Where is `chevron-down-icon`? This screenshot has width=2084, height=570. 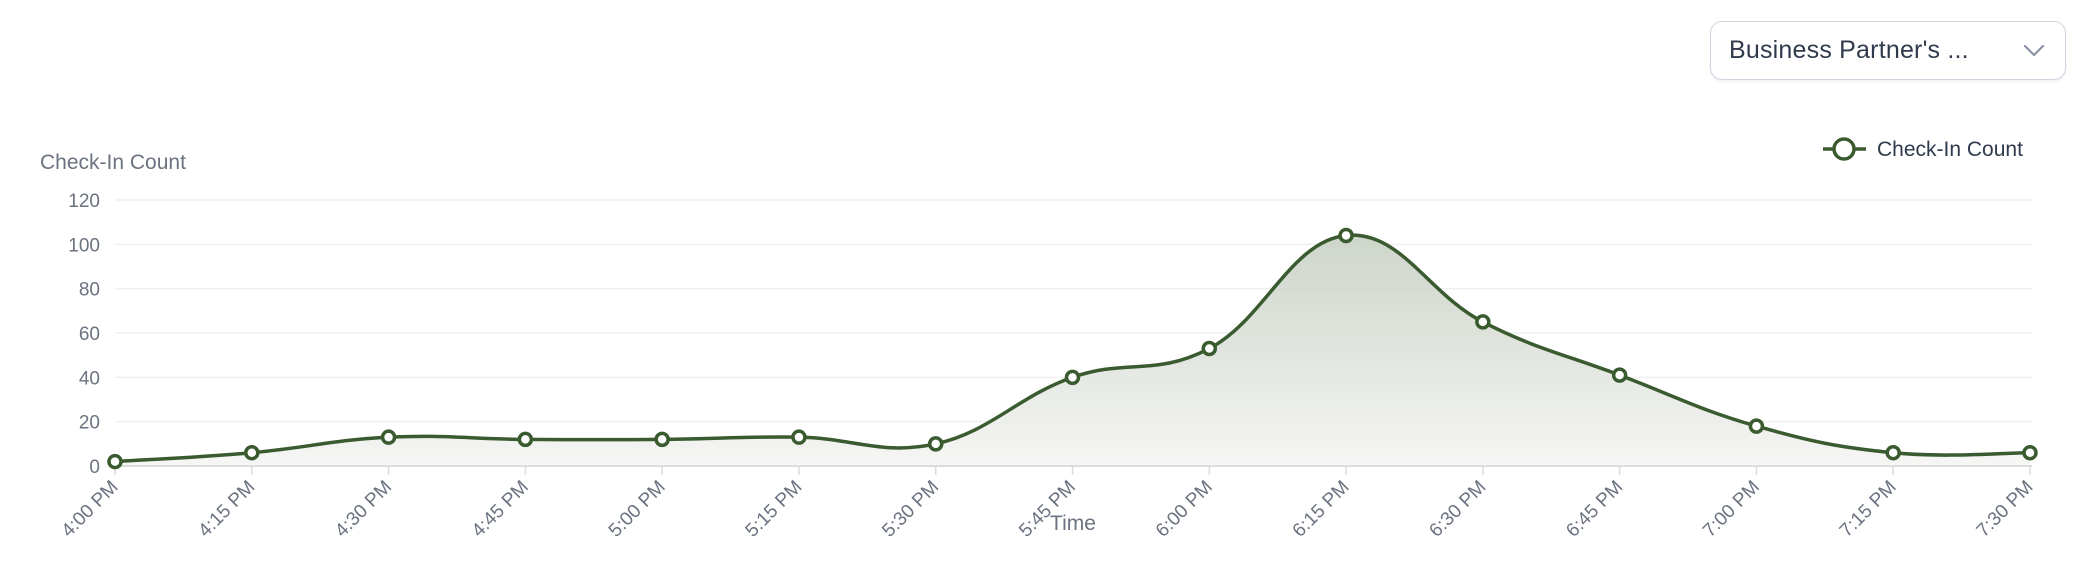 chevron-down-icon is located at coordinates (2034, 51).